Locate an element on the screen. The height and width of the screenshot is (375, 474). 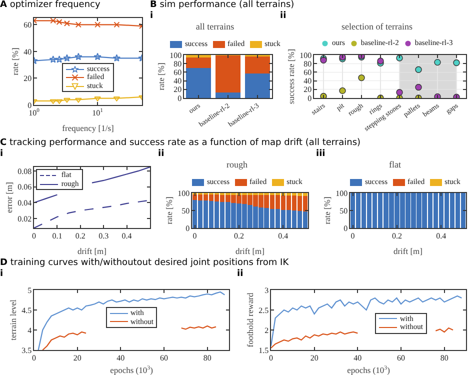
y-tick-label: 0.06 is located at coordinates (25, 187).